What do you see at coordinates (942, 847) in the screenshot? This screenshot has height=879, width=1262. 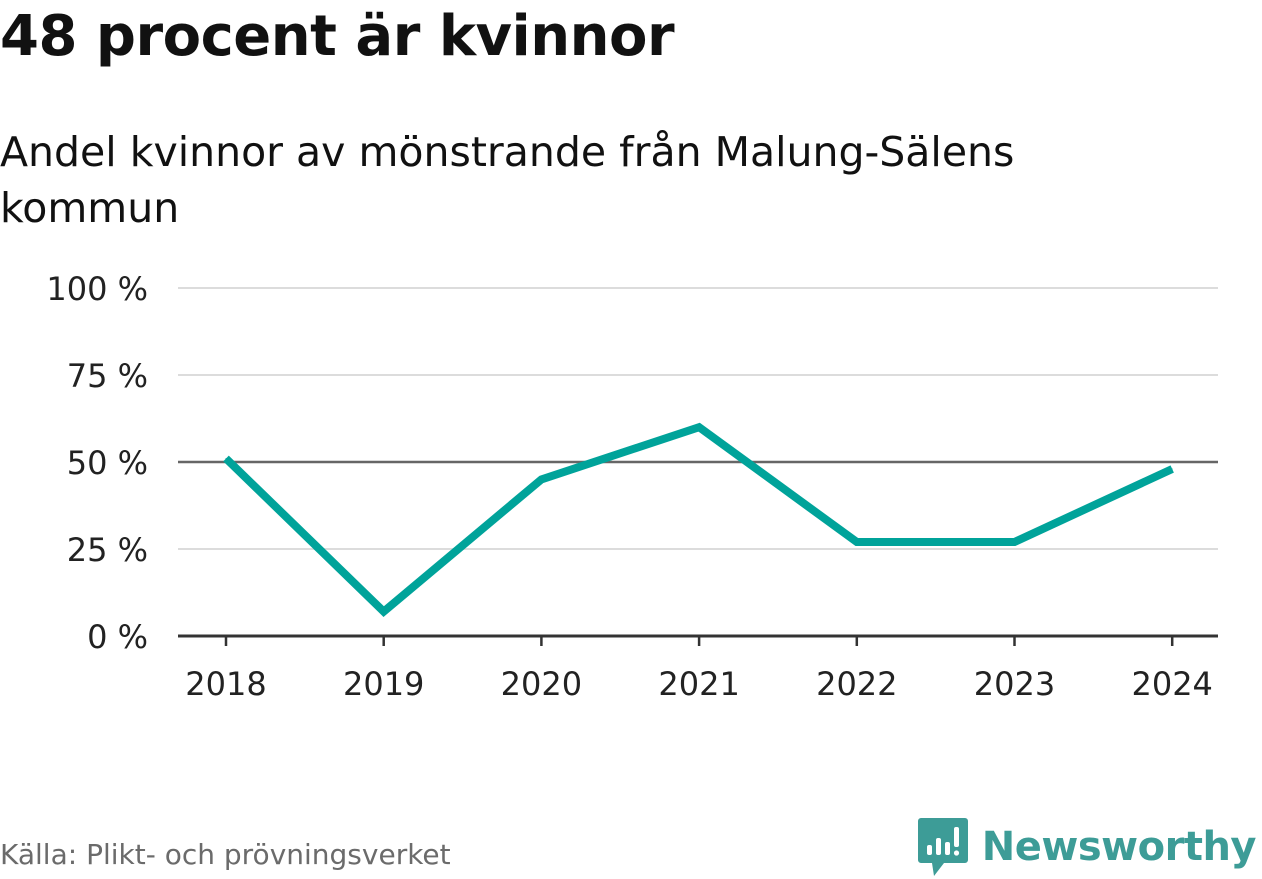 I see `newsworthy-logo-icon` at bounding box center [942, 847].